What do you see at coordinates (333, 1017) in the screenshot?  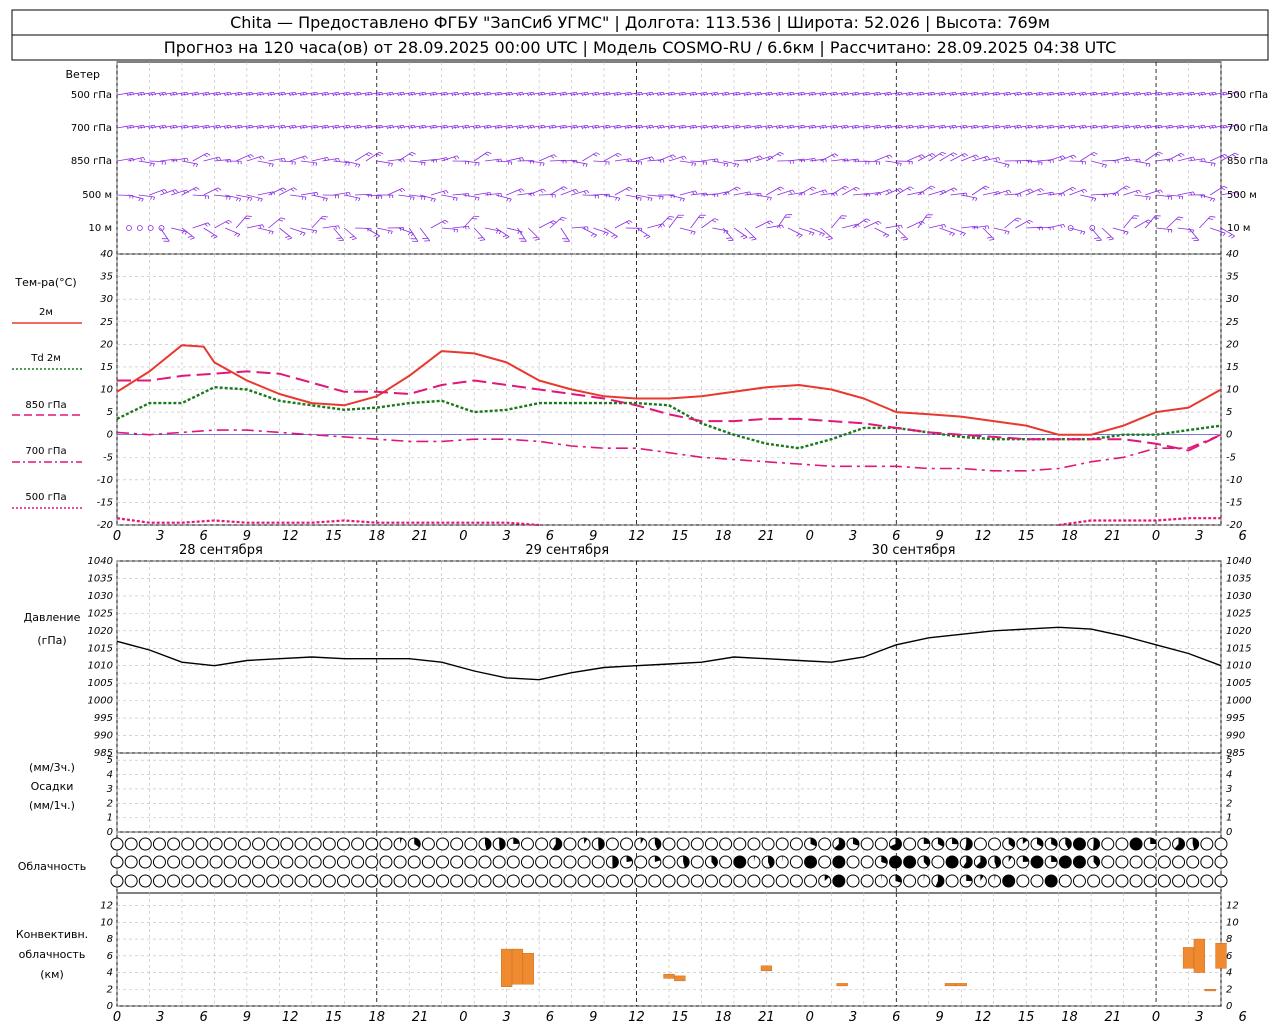 I see `hour-label-bottom: 15` at bounding box center [333, 1017].